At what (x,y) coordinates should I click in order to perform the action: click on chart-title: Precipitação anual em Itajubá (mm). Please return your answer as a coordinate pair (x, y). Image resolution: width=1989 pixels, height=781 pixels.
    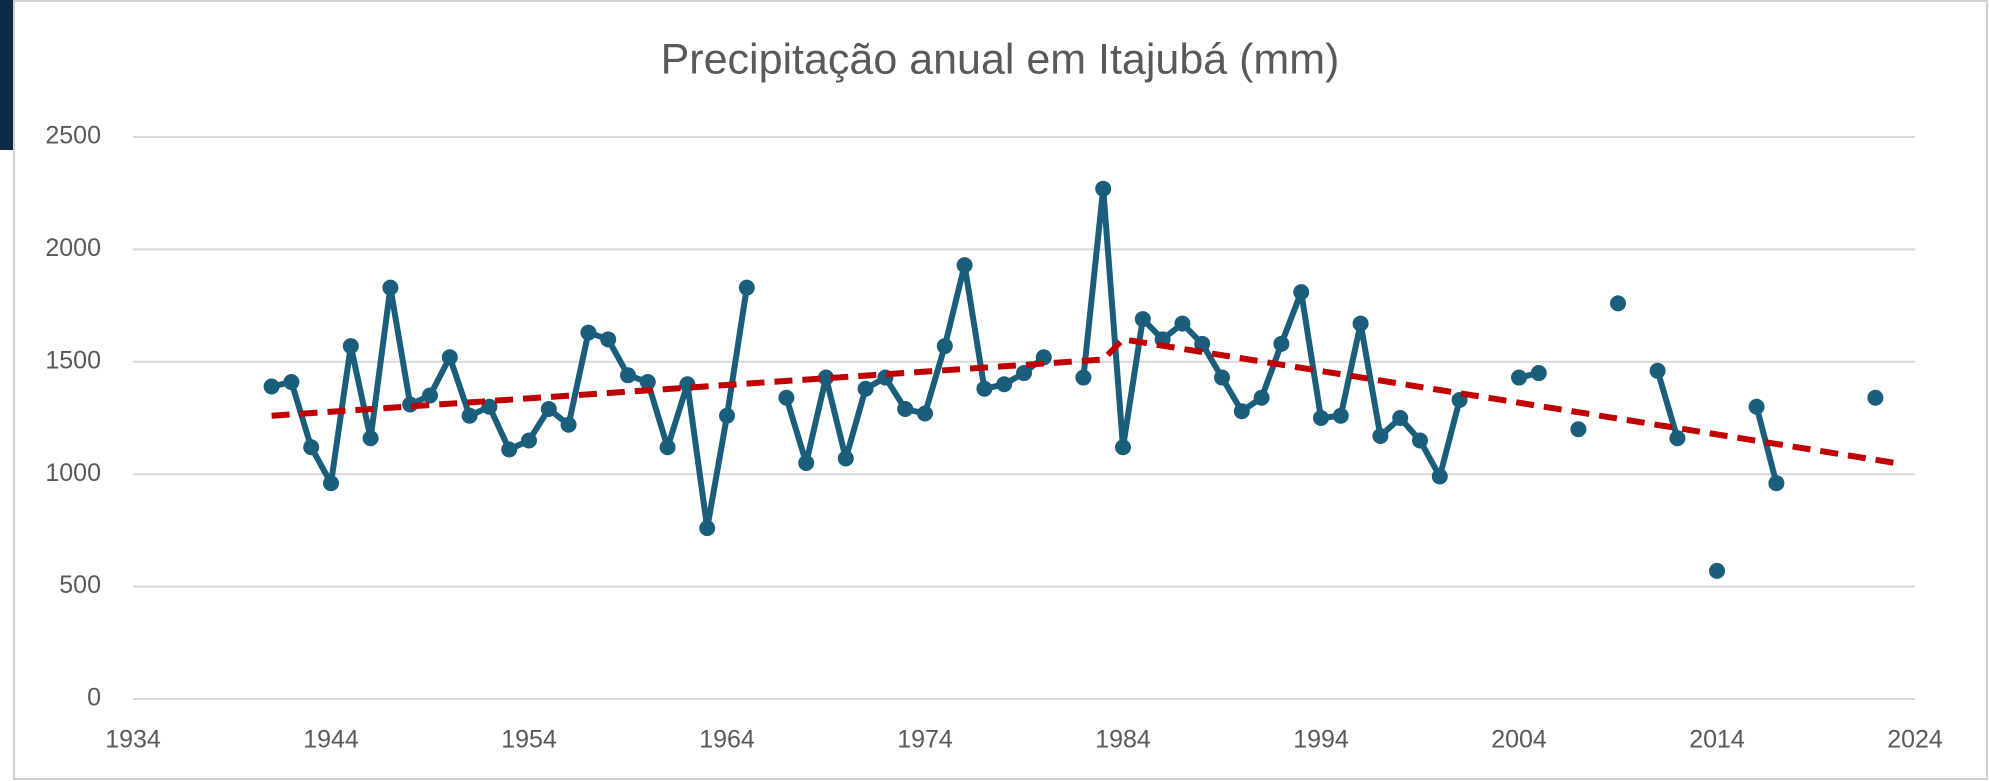
    Looking at the image, I should click on (1000, 59).